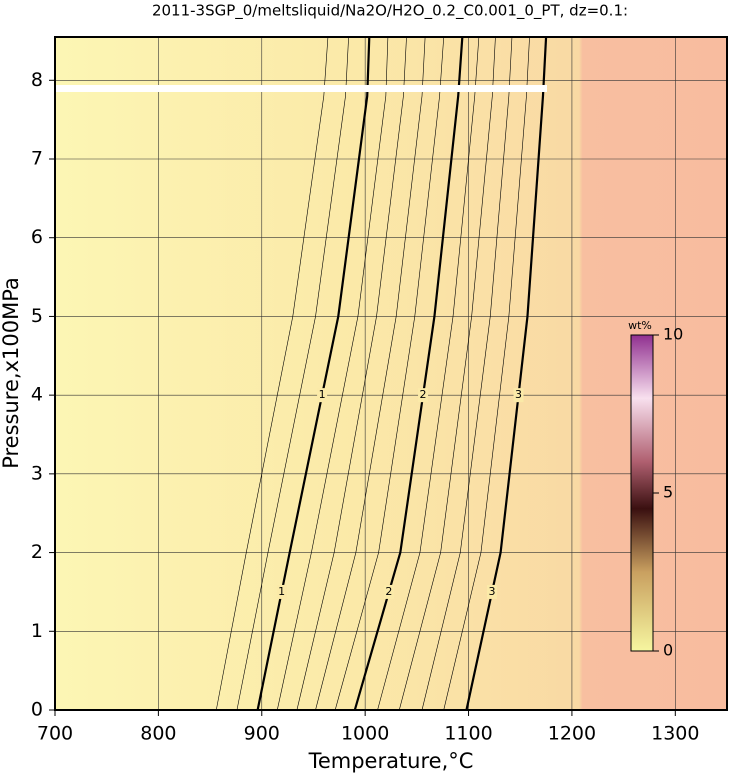 The height and width of the screenshot is (776, 734). I want to click on x-tick-label: 1100, so click(468, 734).